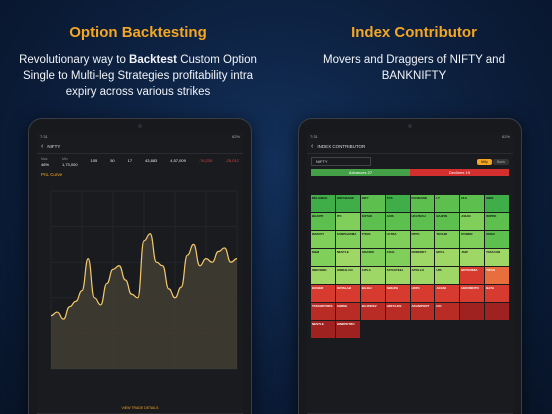  What do you see at coordinates (422, 257) in the screenshot?
I see `stock-tile: DRREDDY` at bounding box center [422, 257].